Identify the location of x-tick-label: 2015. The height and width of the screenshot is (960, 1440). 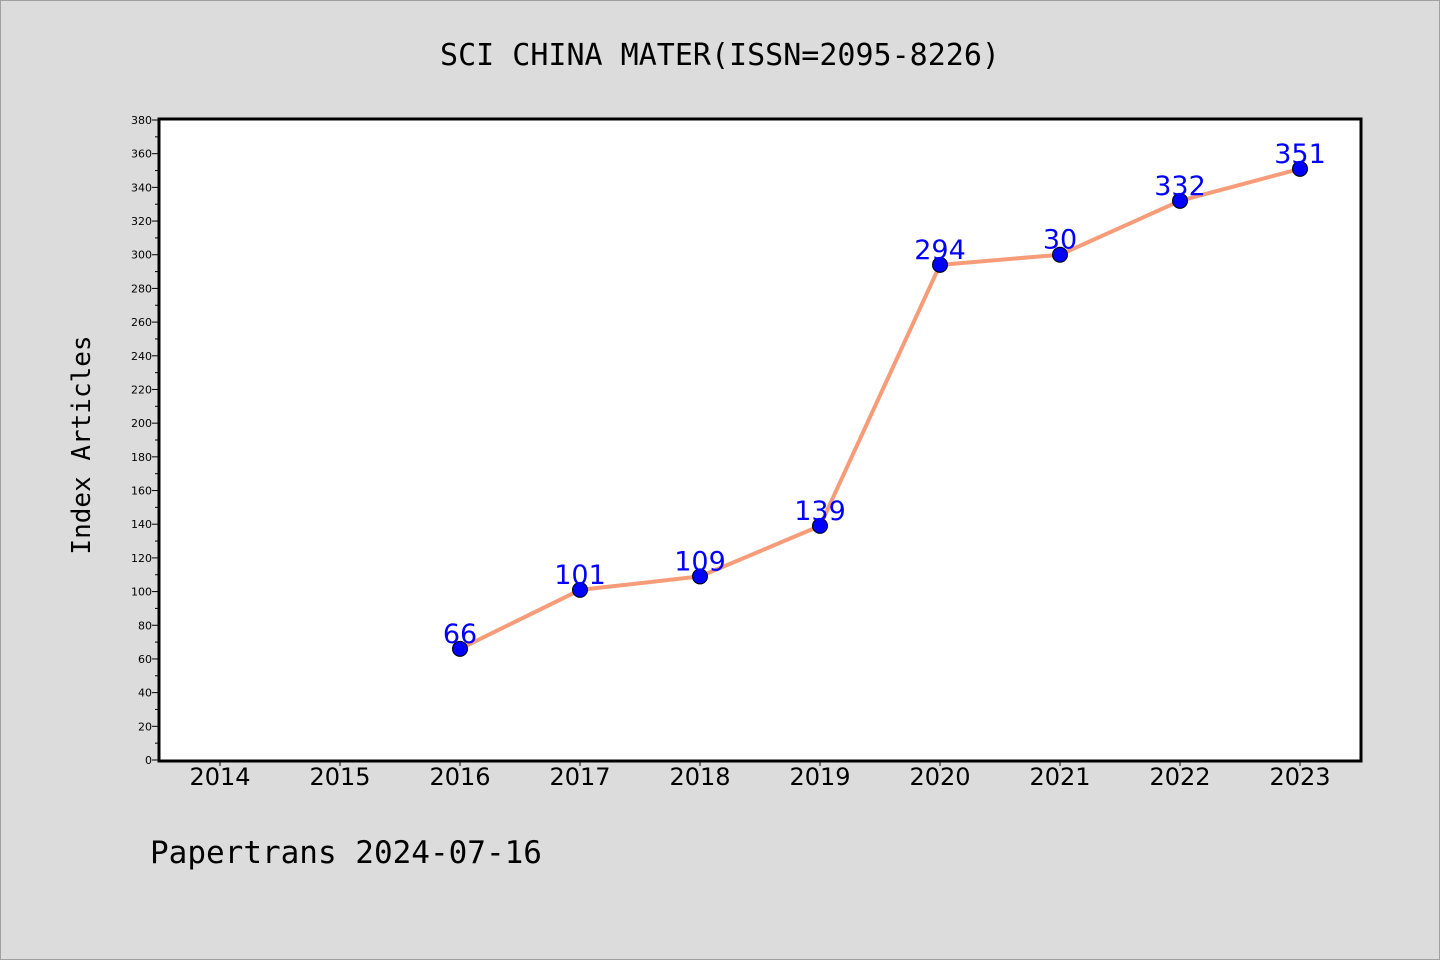
(339, 777).